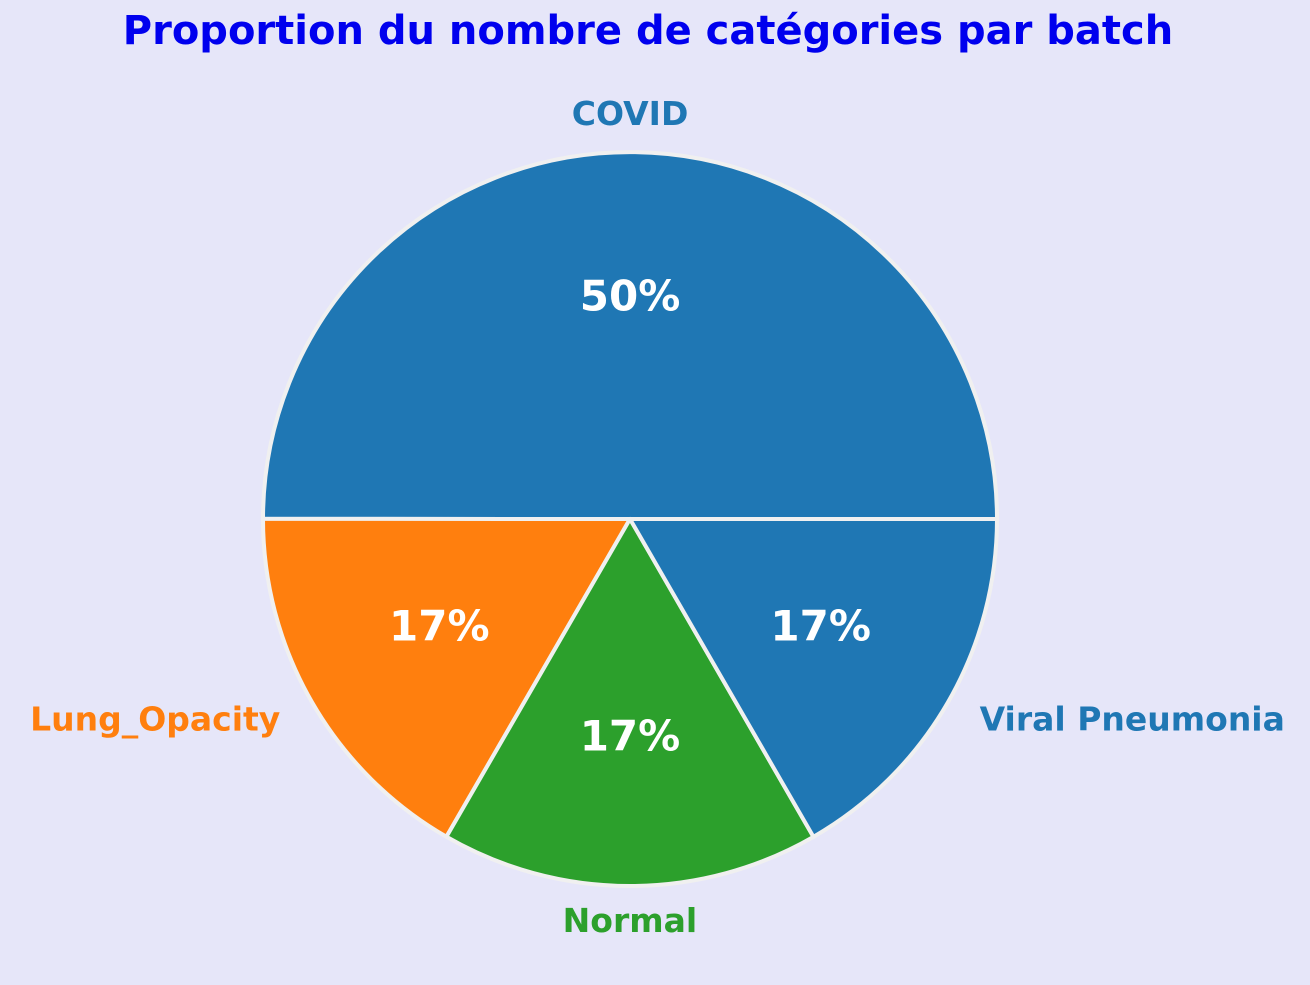 This screenshot has width=1310, height=985. What do you see at coordinates (813, 678) in the screenshot?
I see `pie-slice-viral-pneumonia` at bounding box center [813, 678].